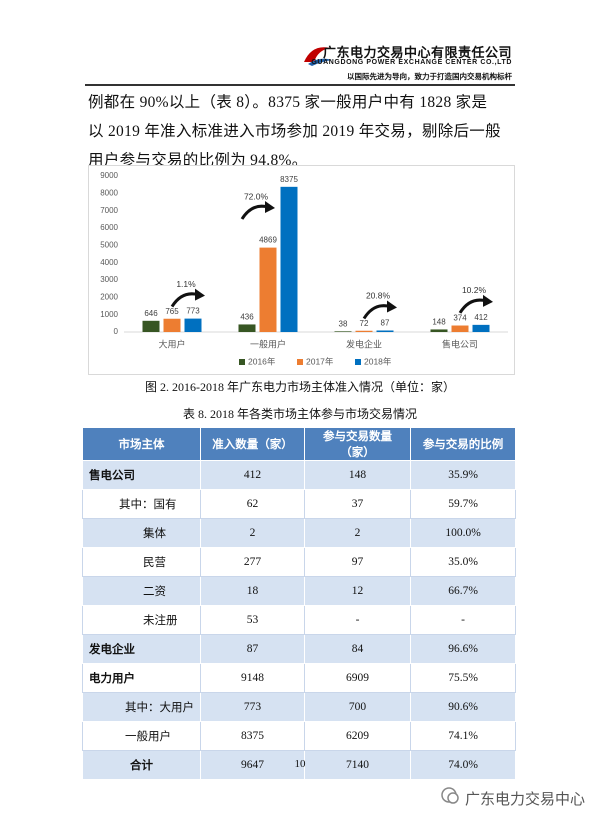  I want to click on x-tick-label: 大用户, so click(171, 343).